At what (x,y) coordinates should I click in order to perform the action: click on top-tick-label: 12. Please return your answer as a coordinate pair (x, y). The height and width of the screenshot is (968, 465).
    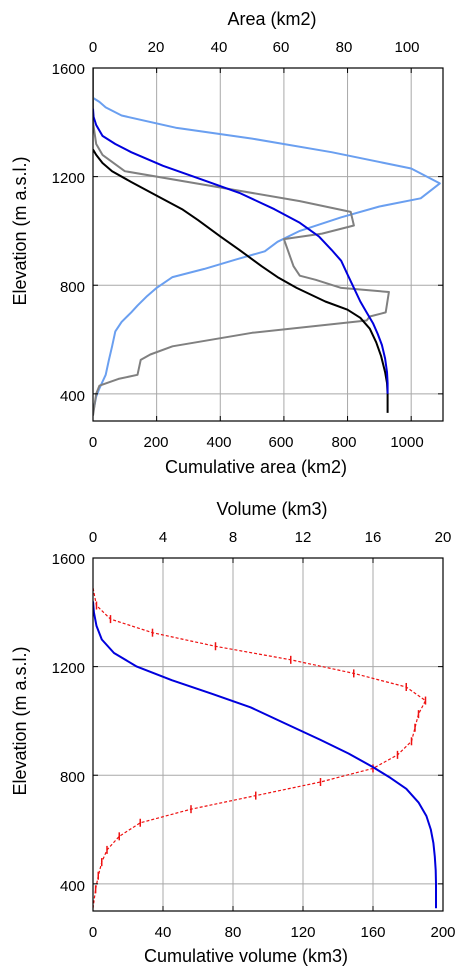
    Looking at the image, I should click on (303, 537).